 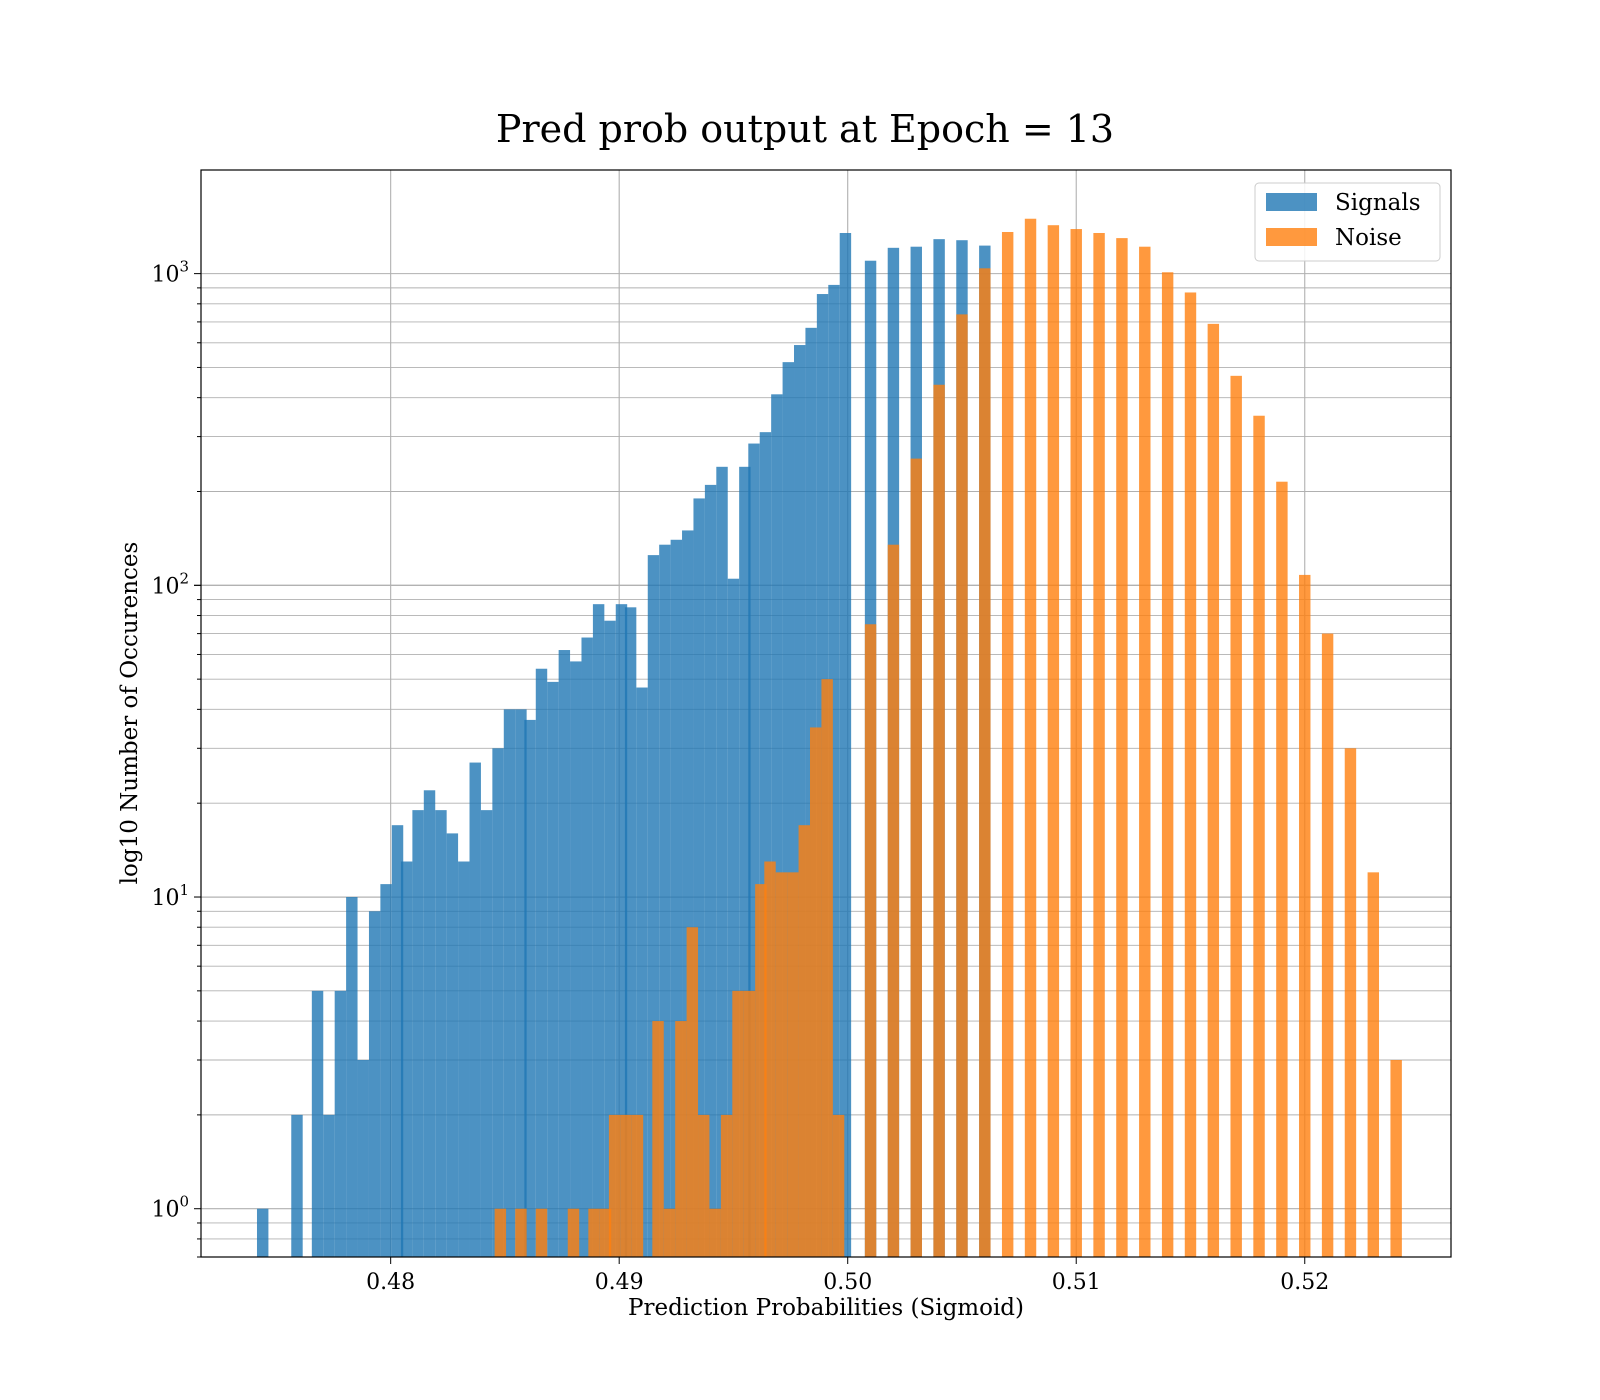 I want to click on legend: Signals Noise, so click(x=1347, y=222).